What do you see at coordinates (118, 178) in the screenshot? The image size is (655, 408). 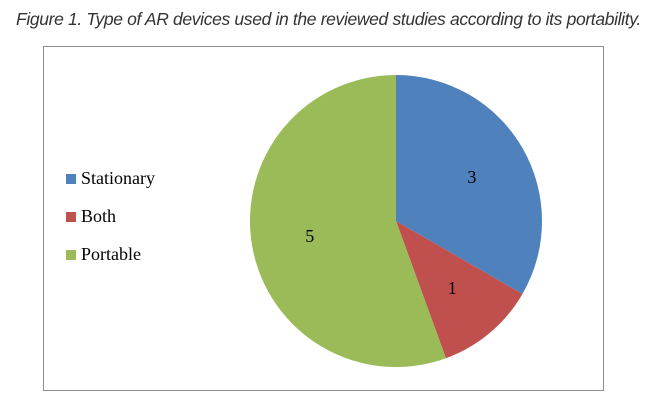 I see `legend-label: Stationary` at bounding box center [118, 178].